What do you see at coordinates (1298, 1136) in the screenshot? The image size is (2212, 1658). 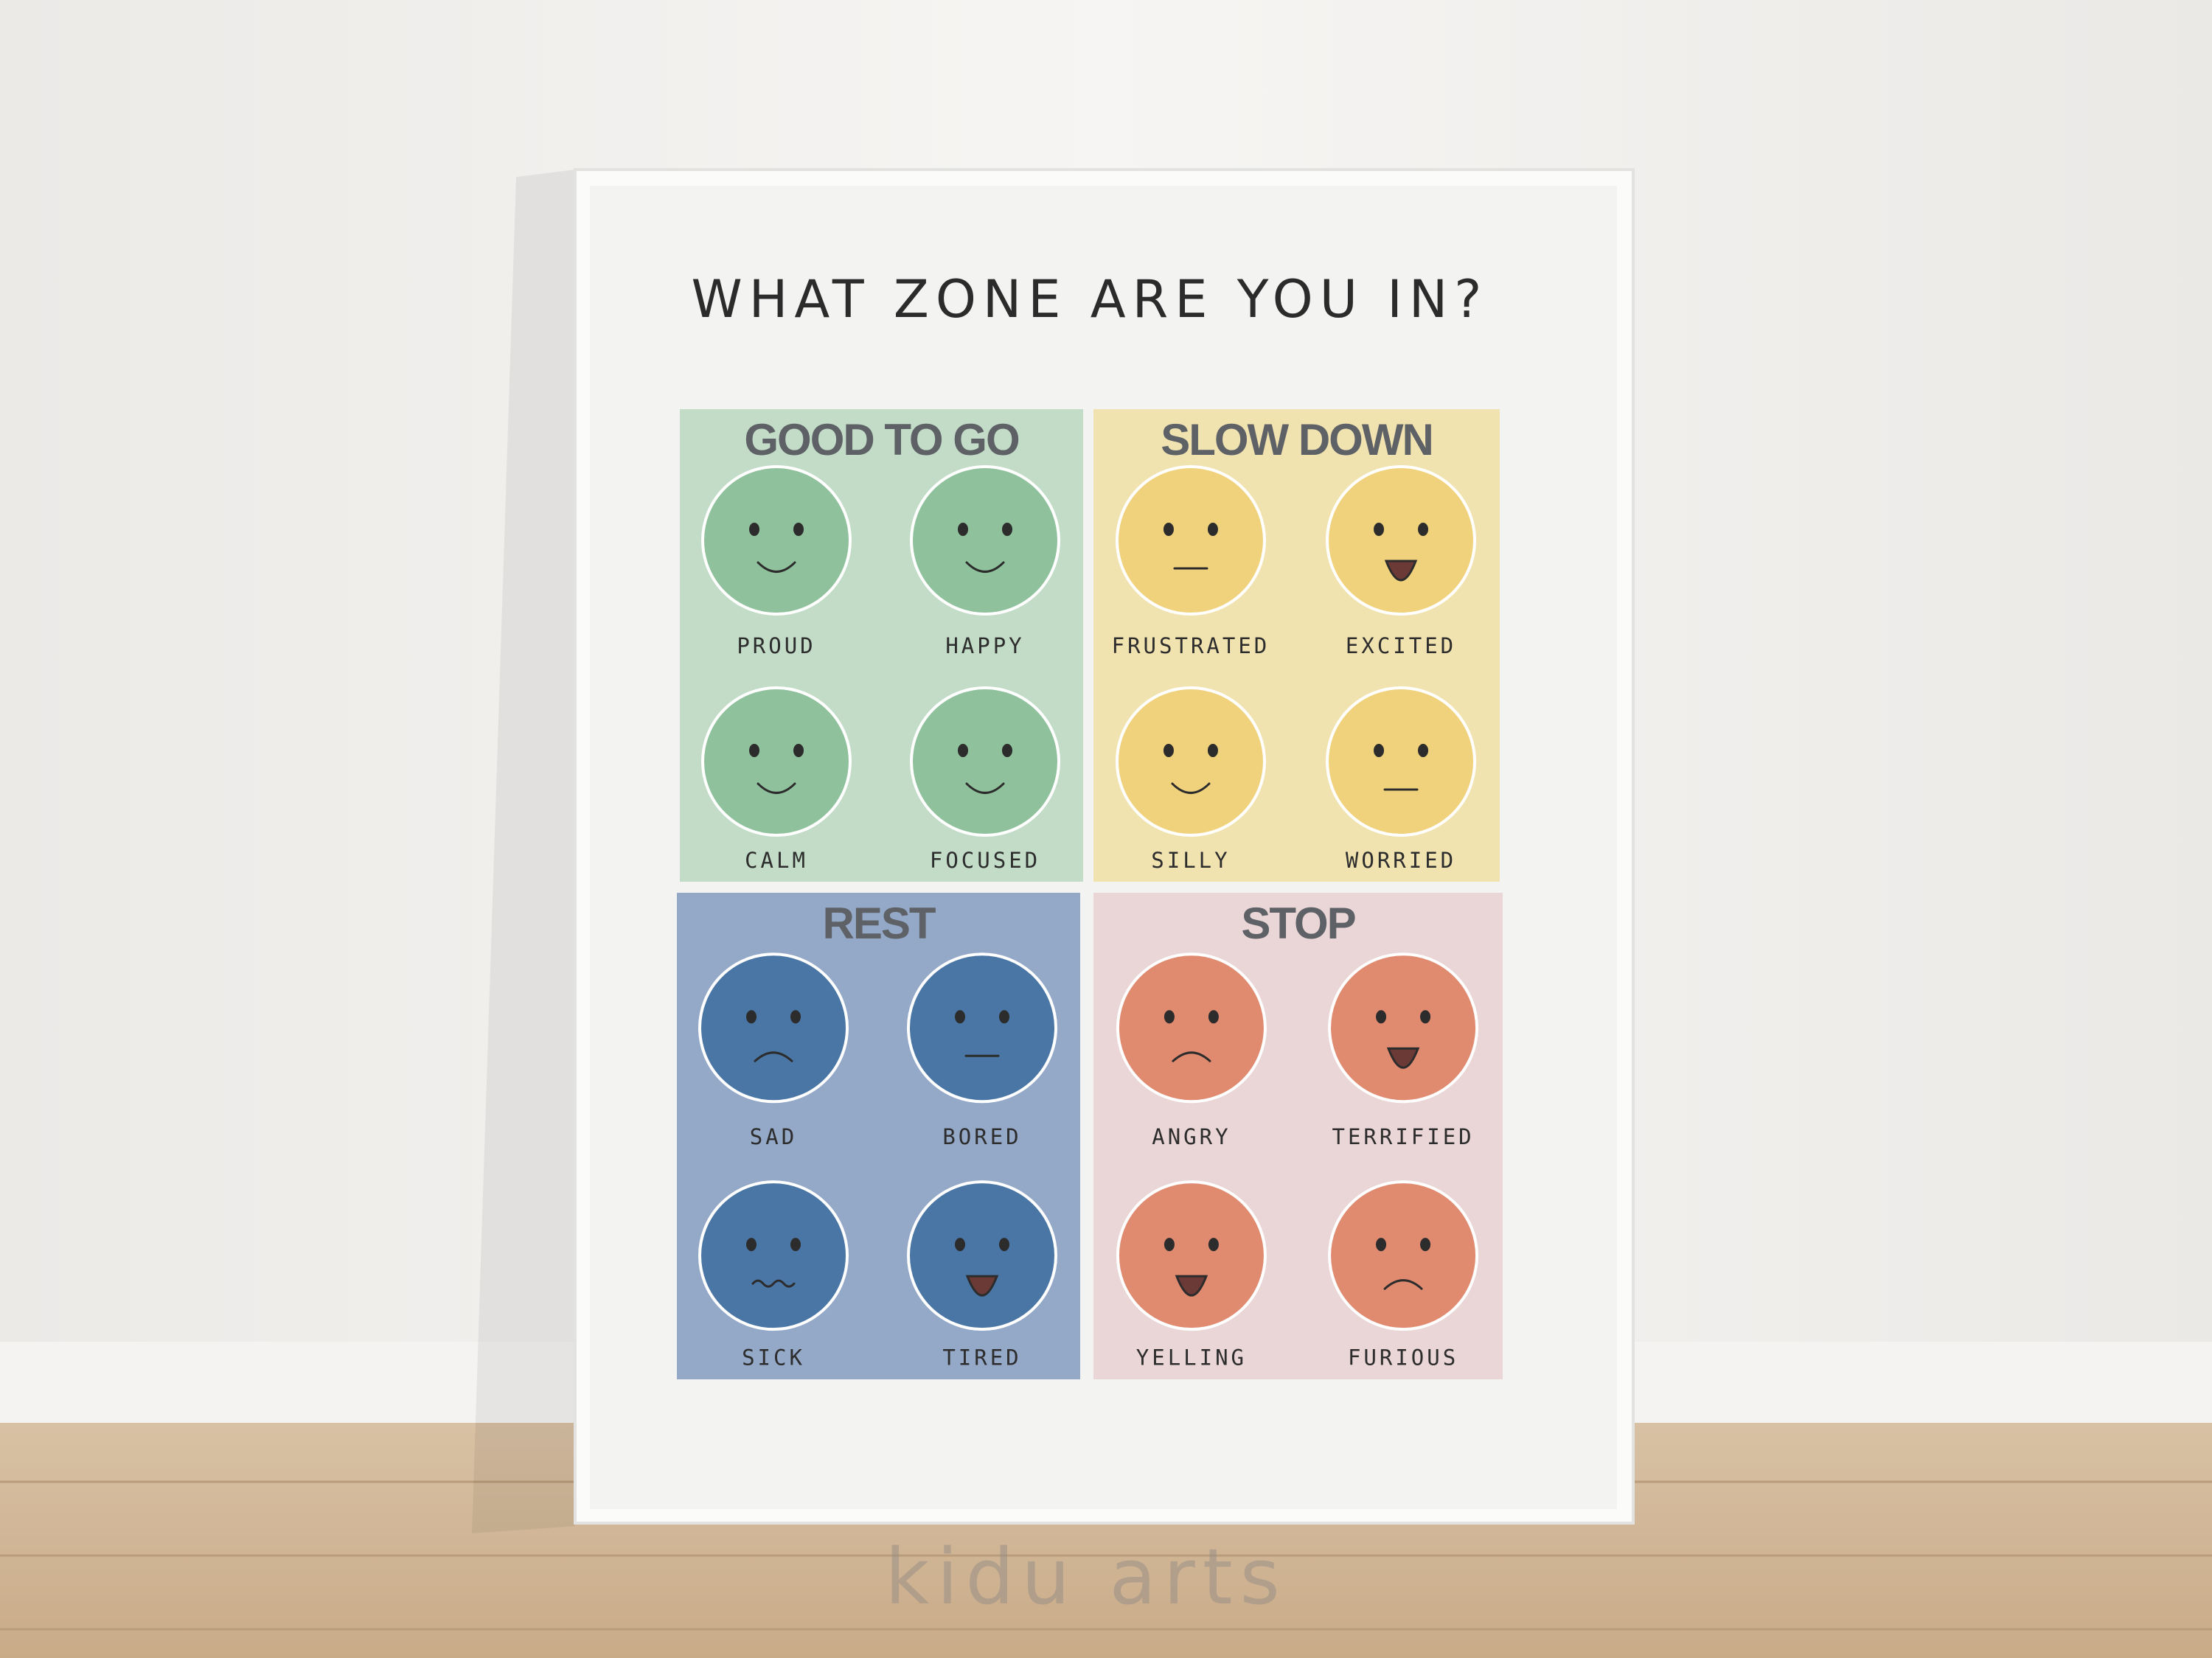 I see `zone: STOP ANGRY TERRIFIED YELLING FURIOUS` at bounding box center [1298, 1136].